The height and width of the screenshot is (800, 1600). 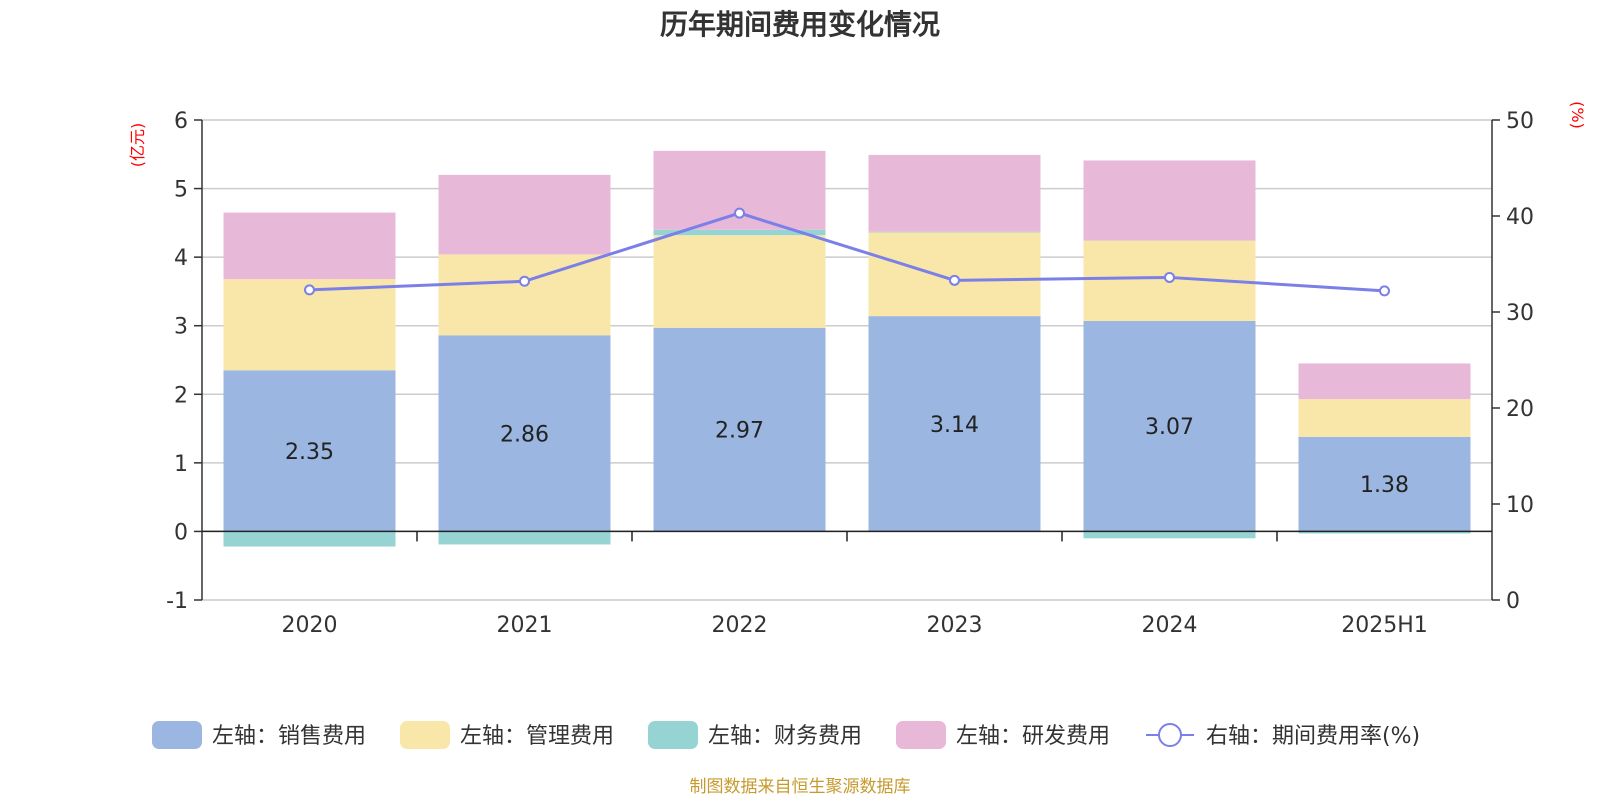 I want to click on right-axis-tick-label: 40, so click(x=1520, y=217).